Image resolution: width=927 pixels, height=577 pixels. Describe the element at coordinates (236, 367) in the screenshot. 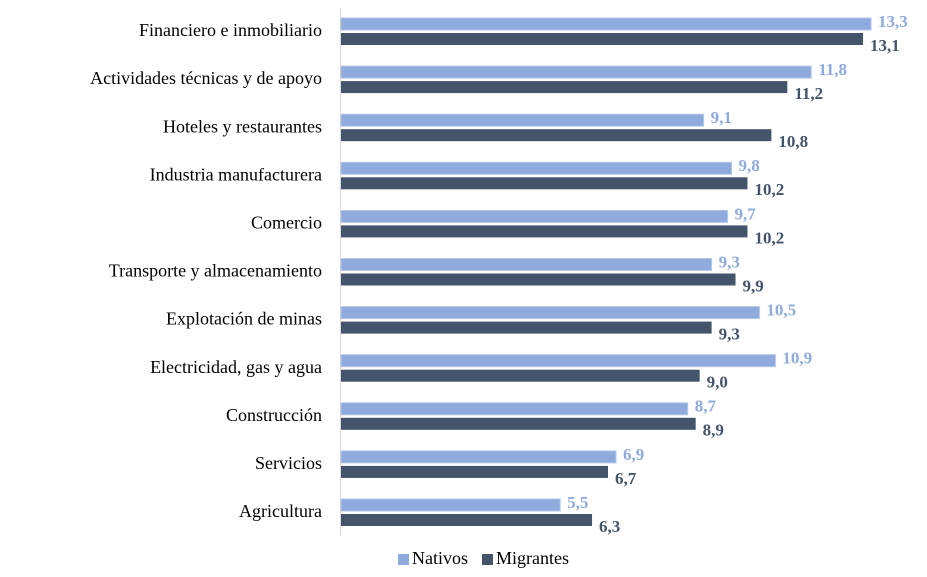

I see `category-label: Electricidad, gas y agua` at that location.